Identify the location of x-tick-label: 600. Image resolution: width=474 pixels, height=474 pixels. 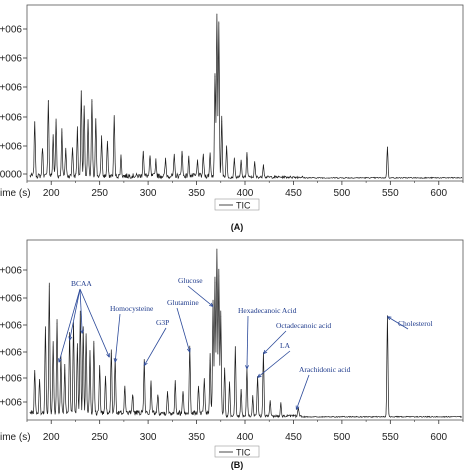
(438, 193).